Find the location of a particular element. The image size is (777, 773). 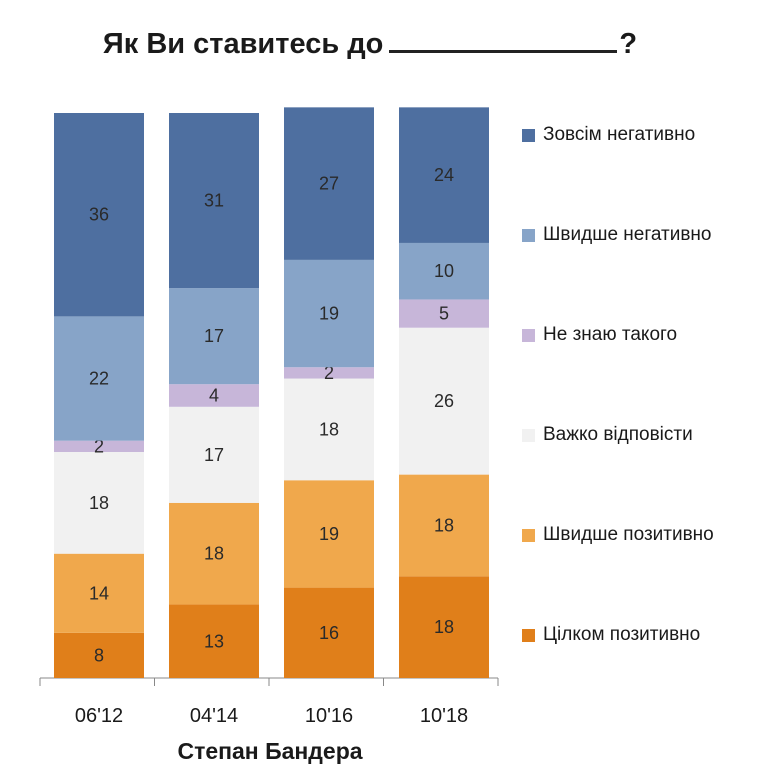

legend-label: Важко відповісти is located at coordinates (618, 434).